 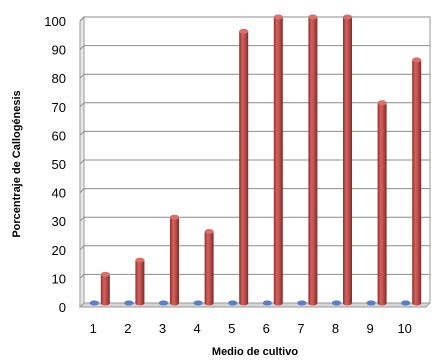 What do you see at coordinates (266, 328) in the screenshot?
I see `x-tick-label: 6` at bounding box center [266, 328].